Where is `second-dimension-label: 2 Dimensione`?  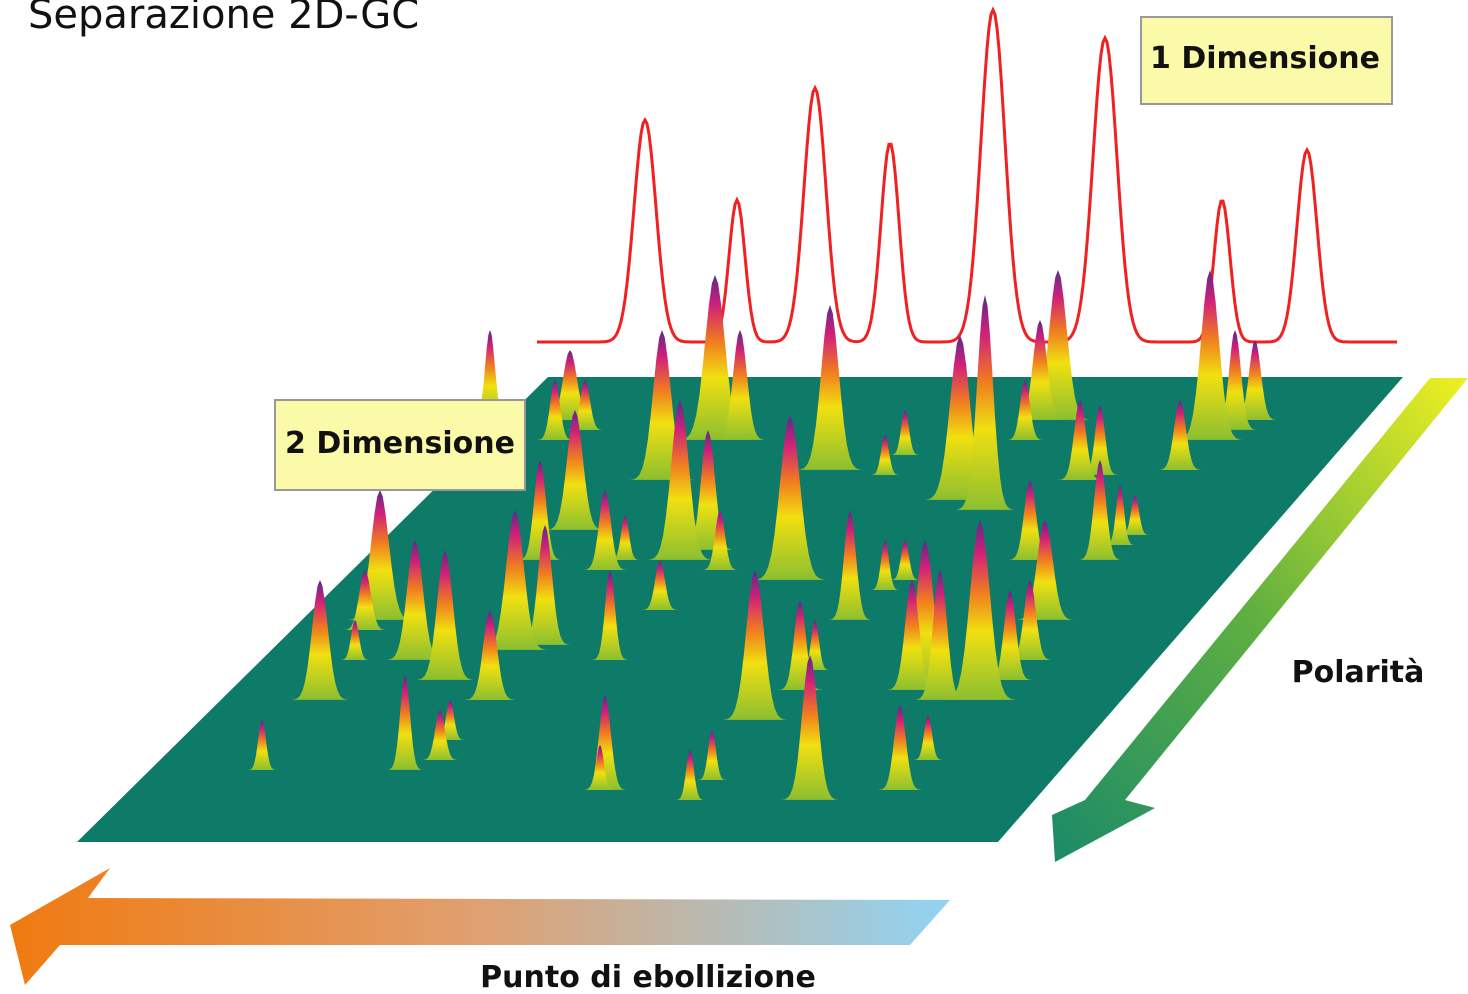
second-dimension-label: 2 Dimensione is located at coordinates (400, 443).